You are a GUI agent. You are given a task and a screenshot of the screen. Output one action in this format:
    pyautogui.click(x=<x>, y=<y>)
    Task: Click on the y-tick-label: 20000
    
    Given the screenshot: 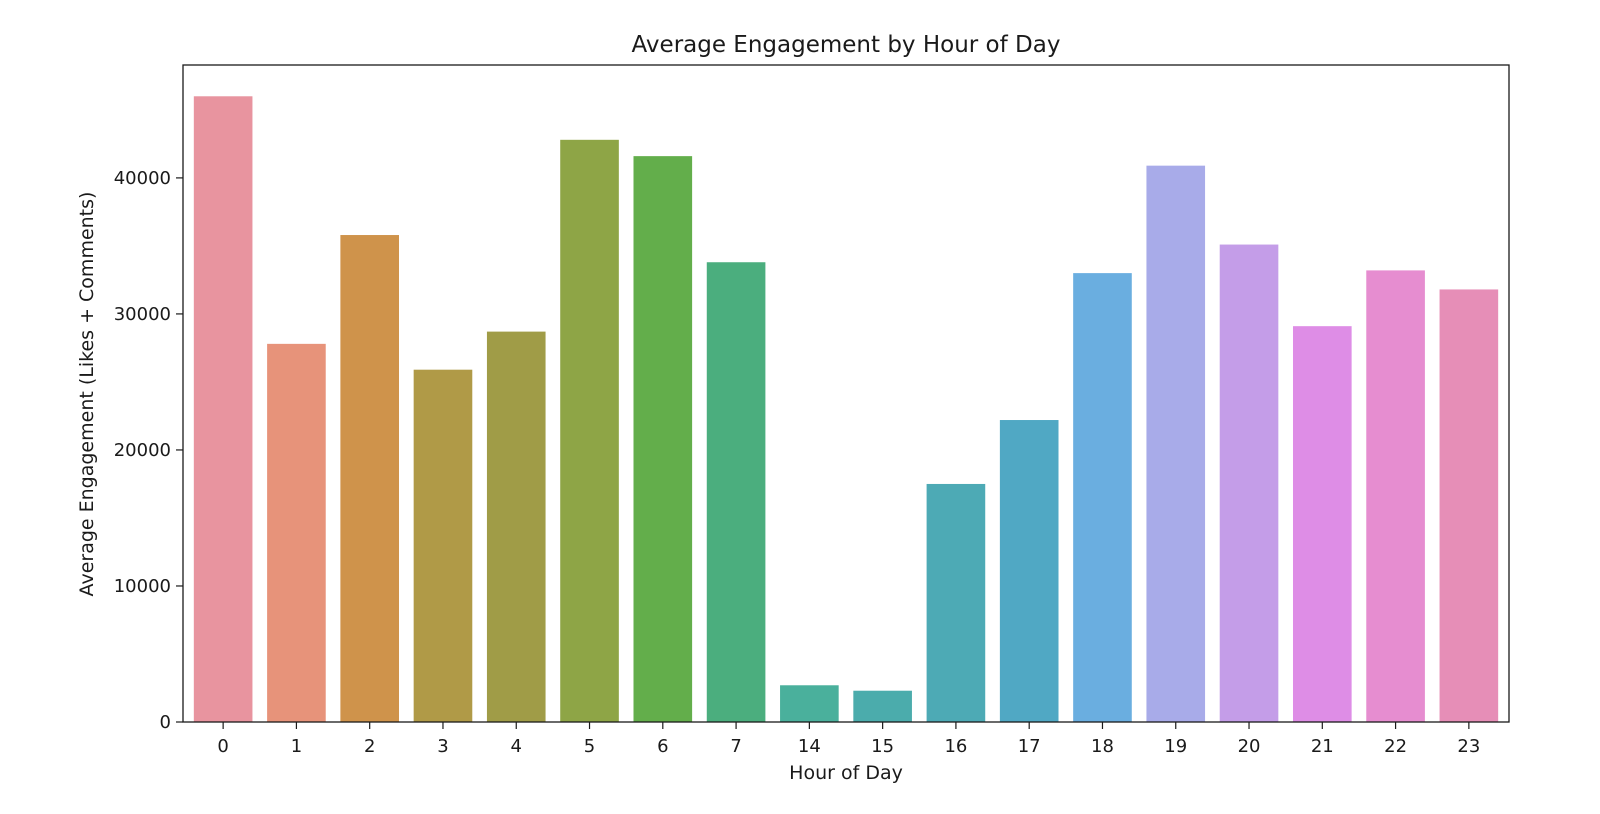 What is the action you would take?
    pyautogui.click(x=142, y=450)
    